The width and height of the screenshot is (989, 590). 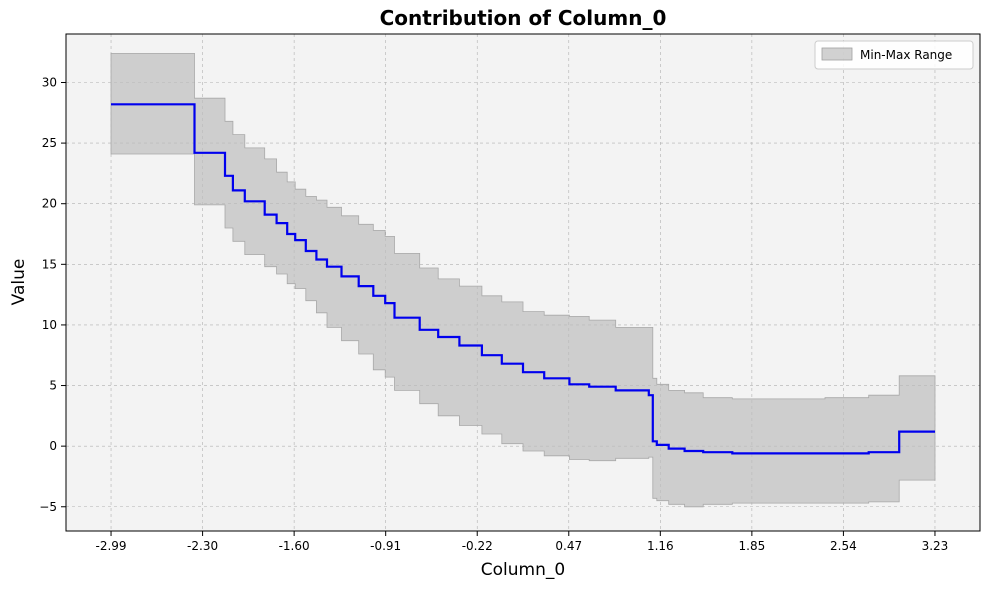 What do you see at coordinates (568, 546) in the screenshot?
I see `x-tick-label: 0.47` at bounding box center [568, 546].